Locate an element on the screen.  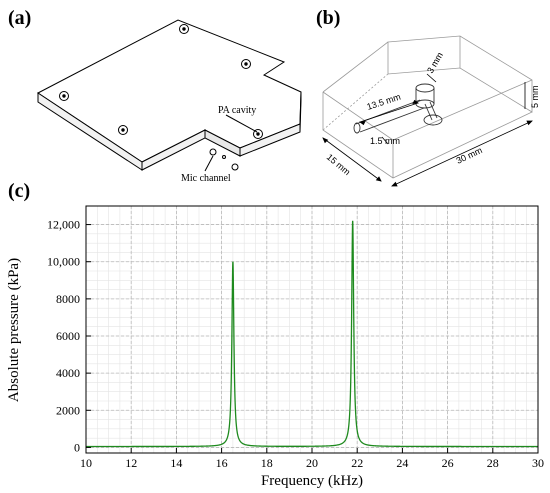
dim-30-label: 30 mm is located at coordinates (469, 155).